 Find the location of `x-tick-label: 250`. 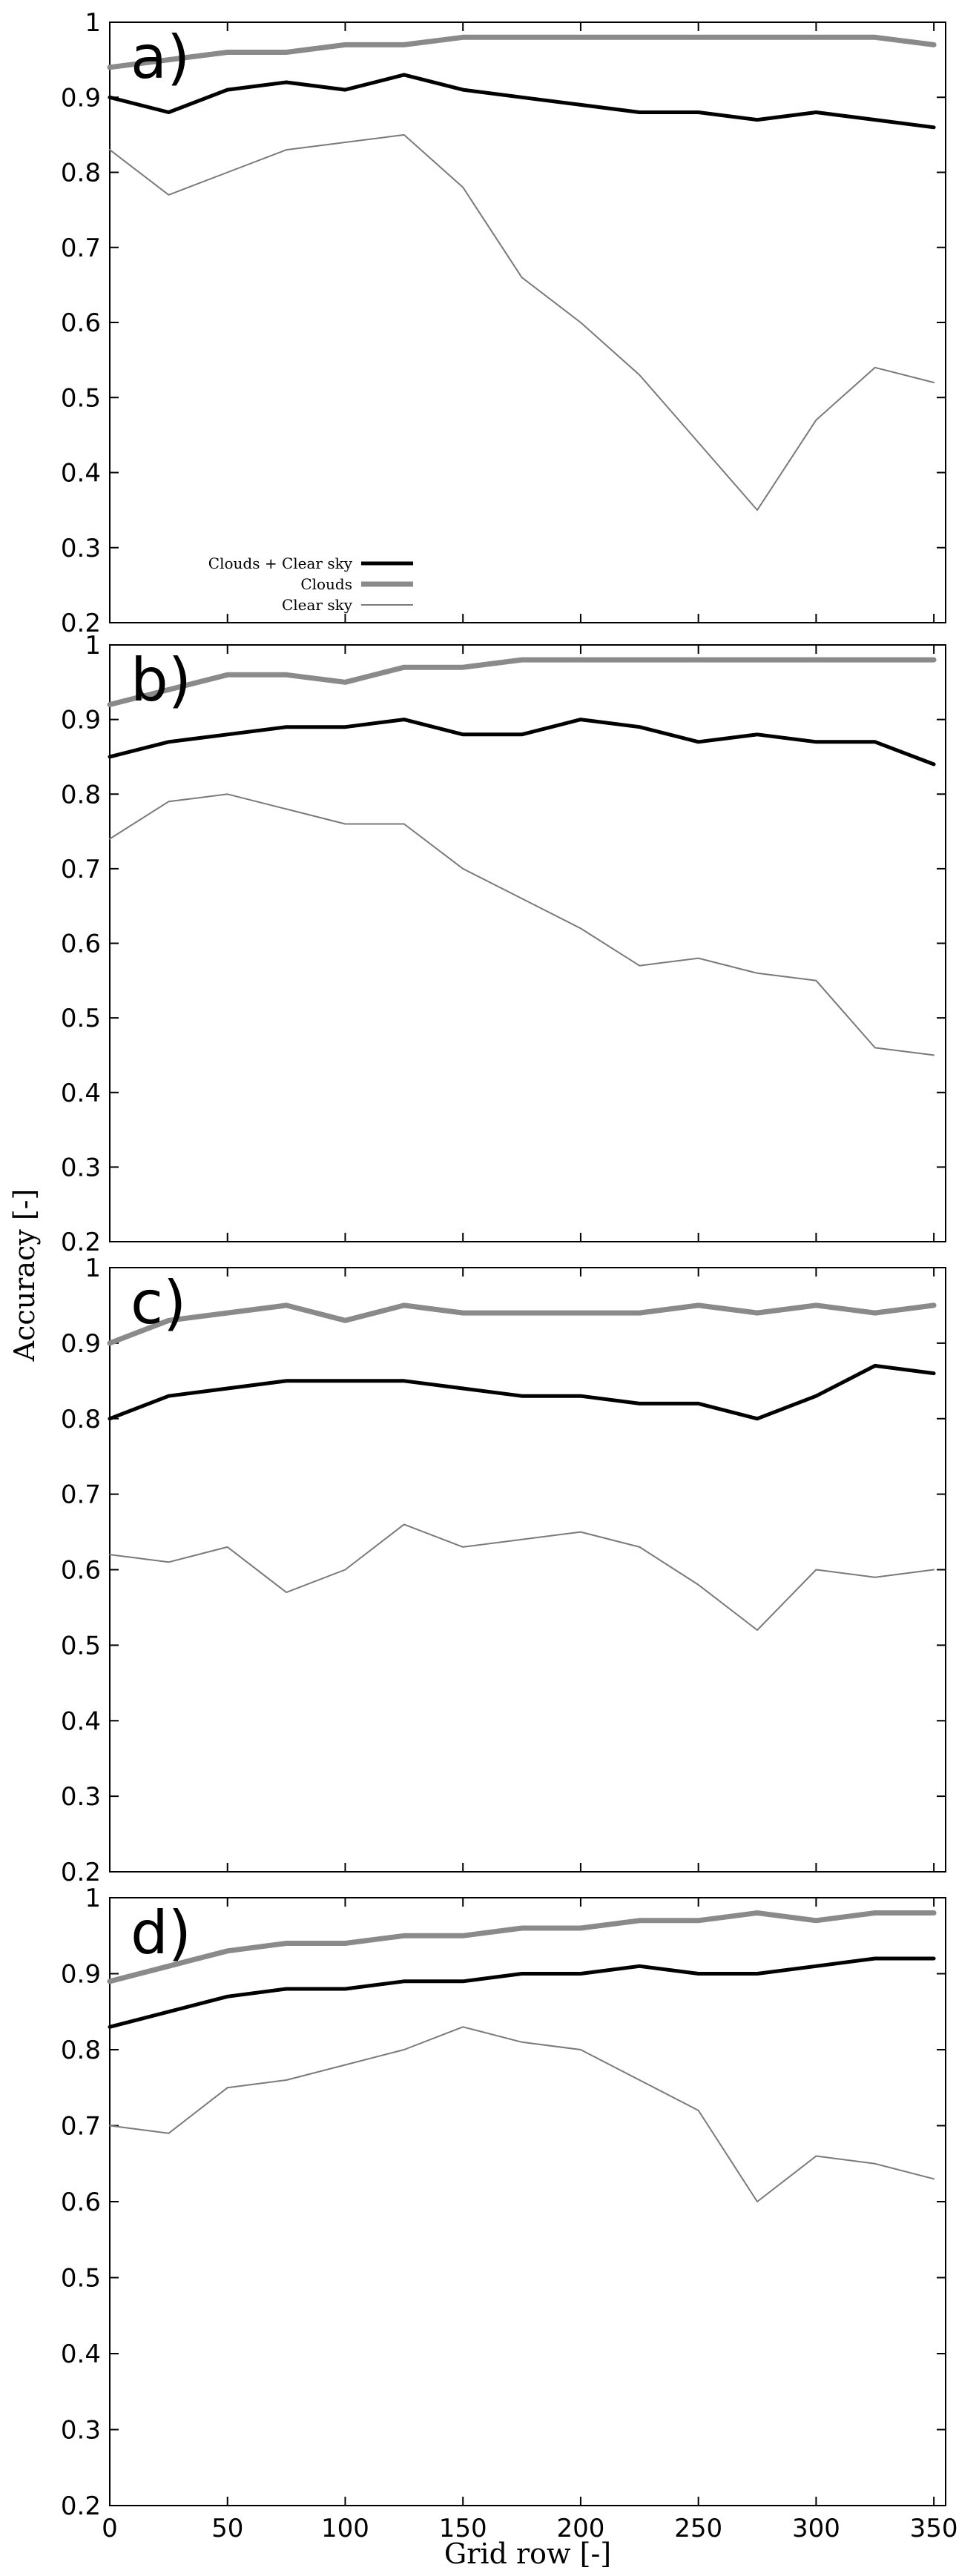

x-tick-label: 250 is located at coordinates (698, 2528).